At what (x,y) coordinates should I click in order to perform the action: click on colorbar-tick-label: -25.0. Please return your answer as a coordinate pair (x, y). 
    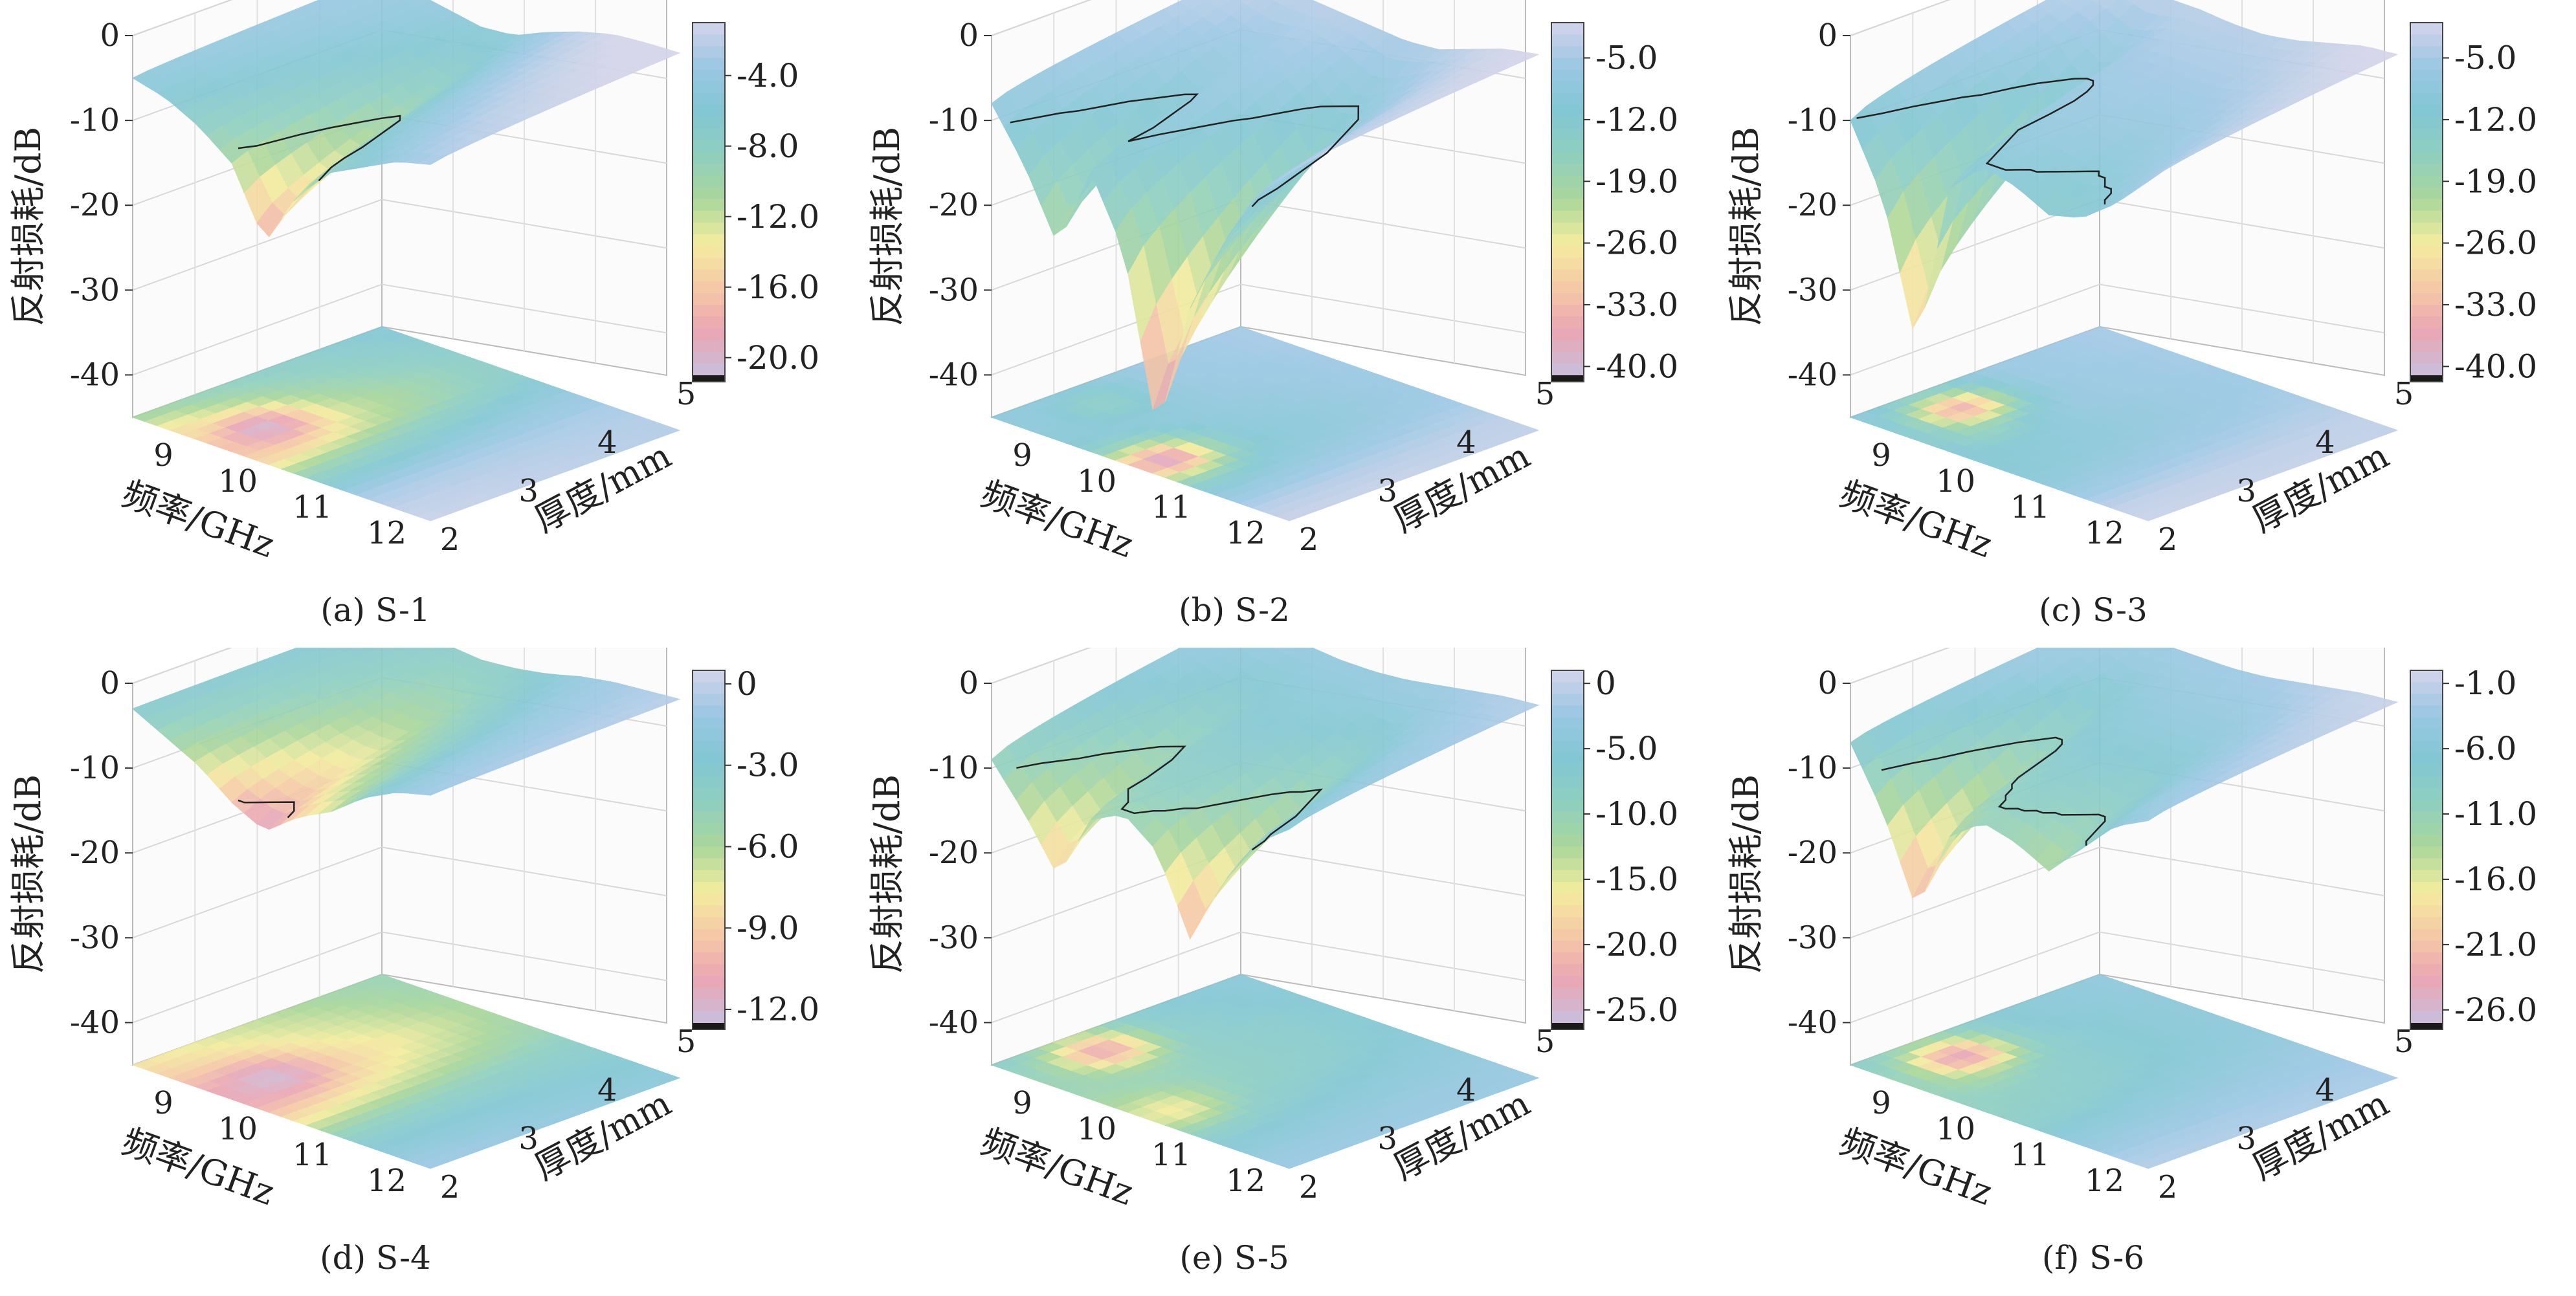
    Looking at the image, I should click on (1636, 1010).